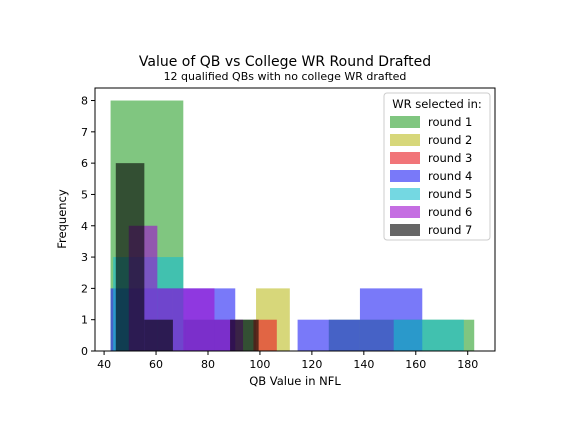  What do you see at coordinates (450, 230) in the screenshot?
I see `legend-label-round-7: round 7` at bounding box center [450, 230].